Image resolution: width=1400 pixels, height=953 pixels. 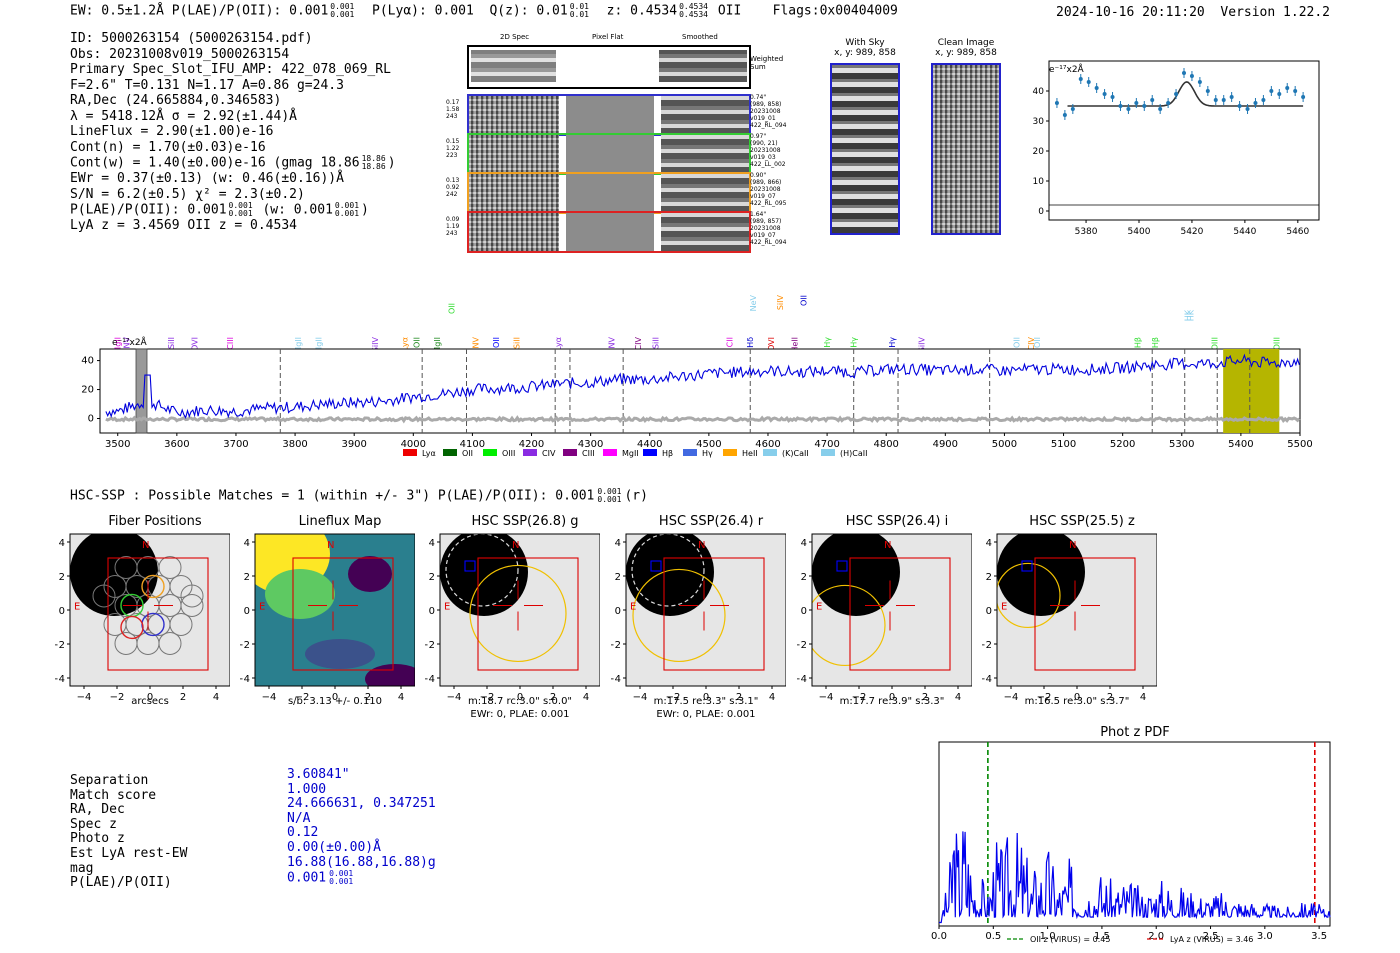 What do you see at coordinates (1176, 148) in the screenshot?
I see `line-fit-plot: e⁻¹⁷x2Å 0 10 20 30 40 5380 5400 5420 5440 5460` at bounding box center [1176, 148].